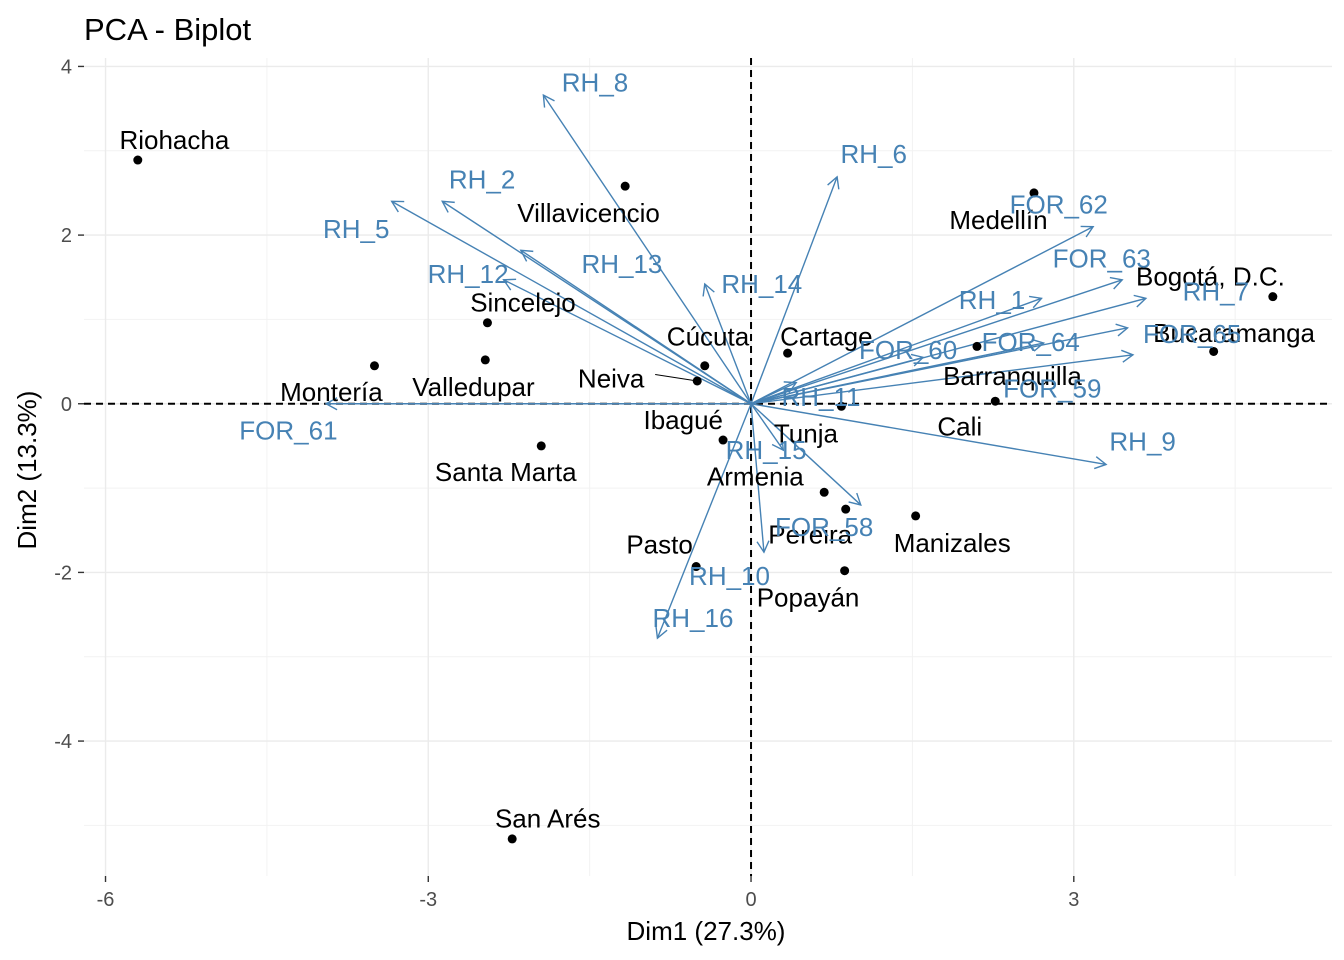 This screenshot has width=1344, height=960. Describe the element at coordinates (729, 576) in the screenshot. I see `variable-label: RH_10` at that location.